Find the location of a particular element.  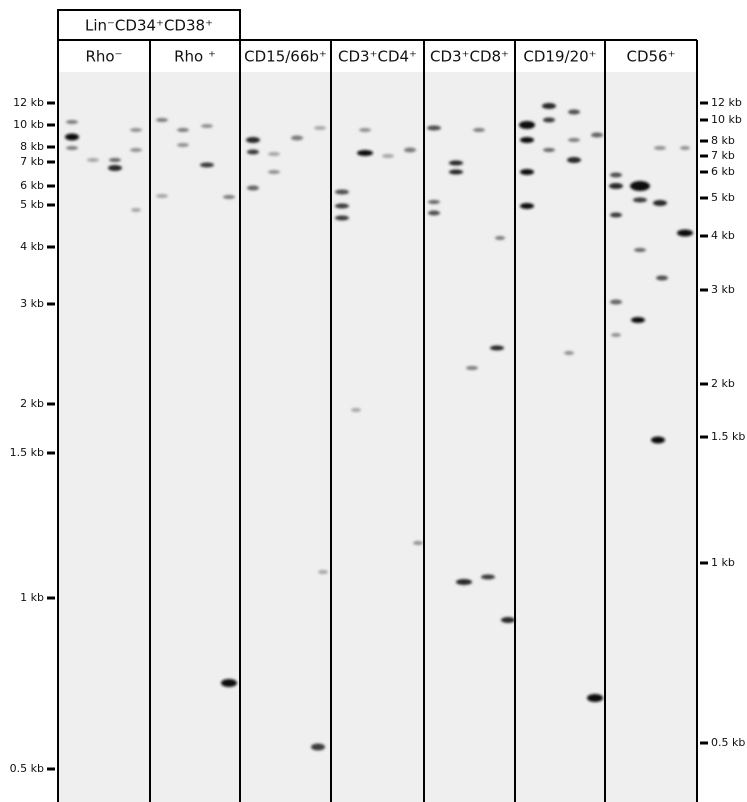

lane-label: CD56⁺ is located at coordinates (650, 57).